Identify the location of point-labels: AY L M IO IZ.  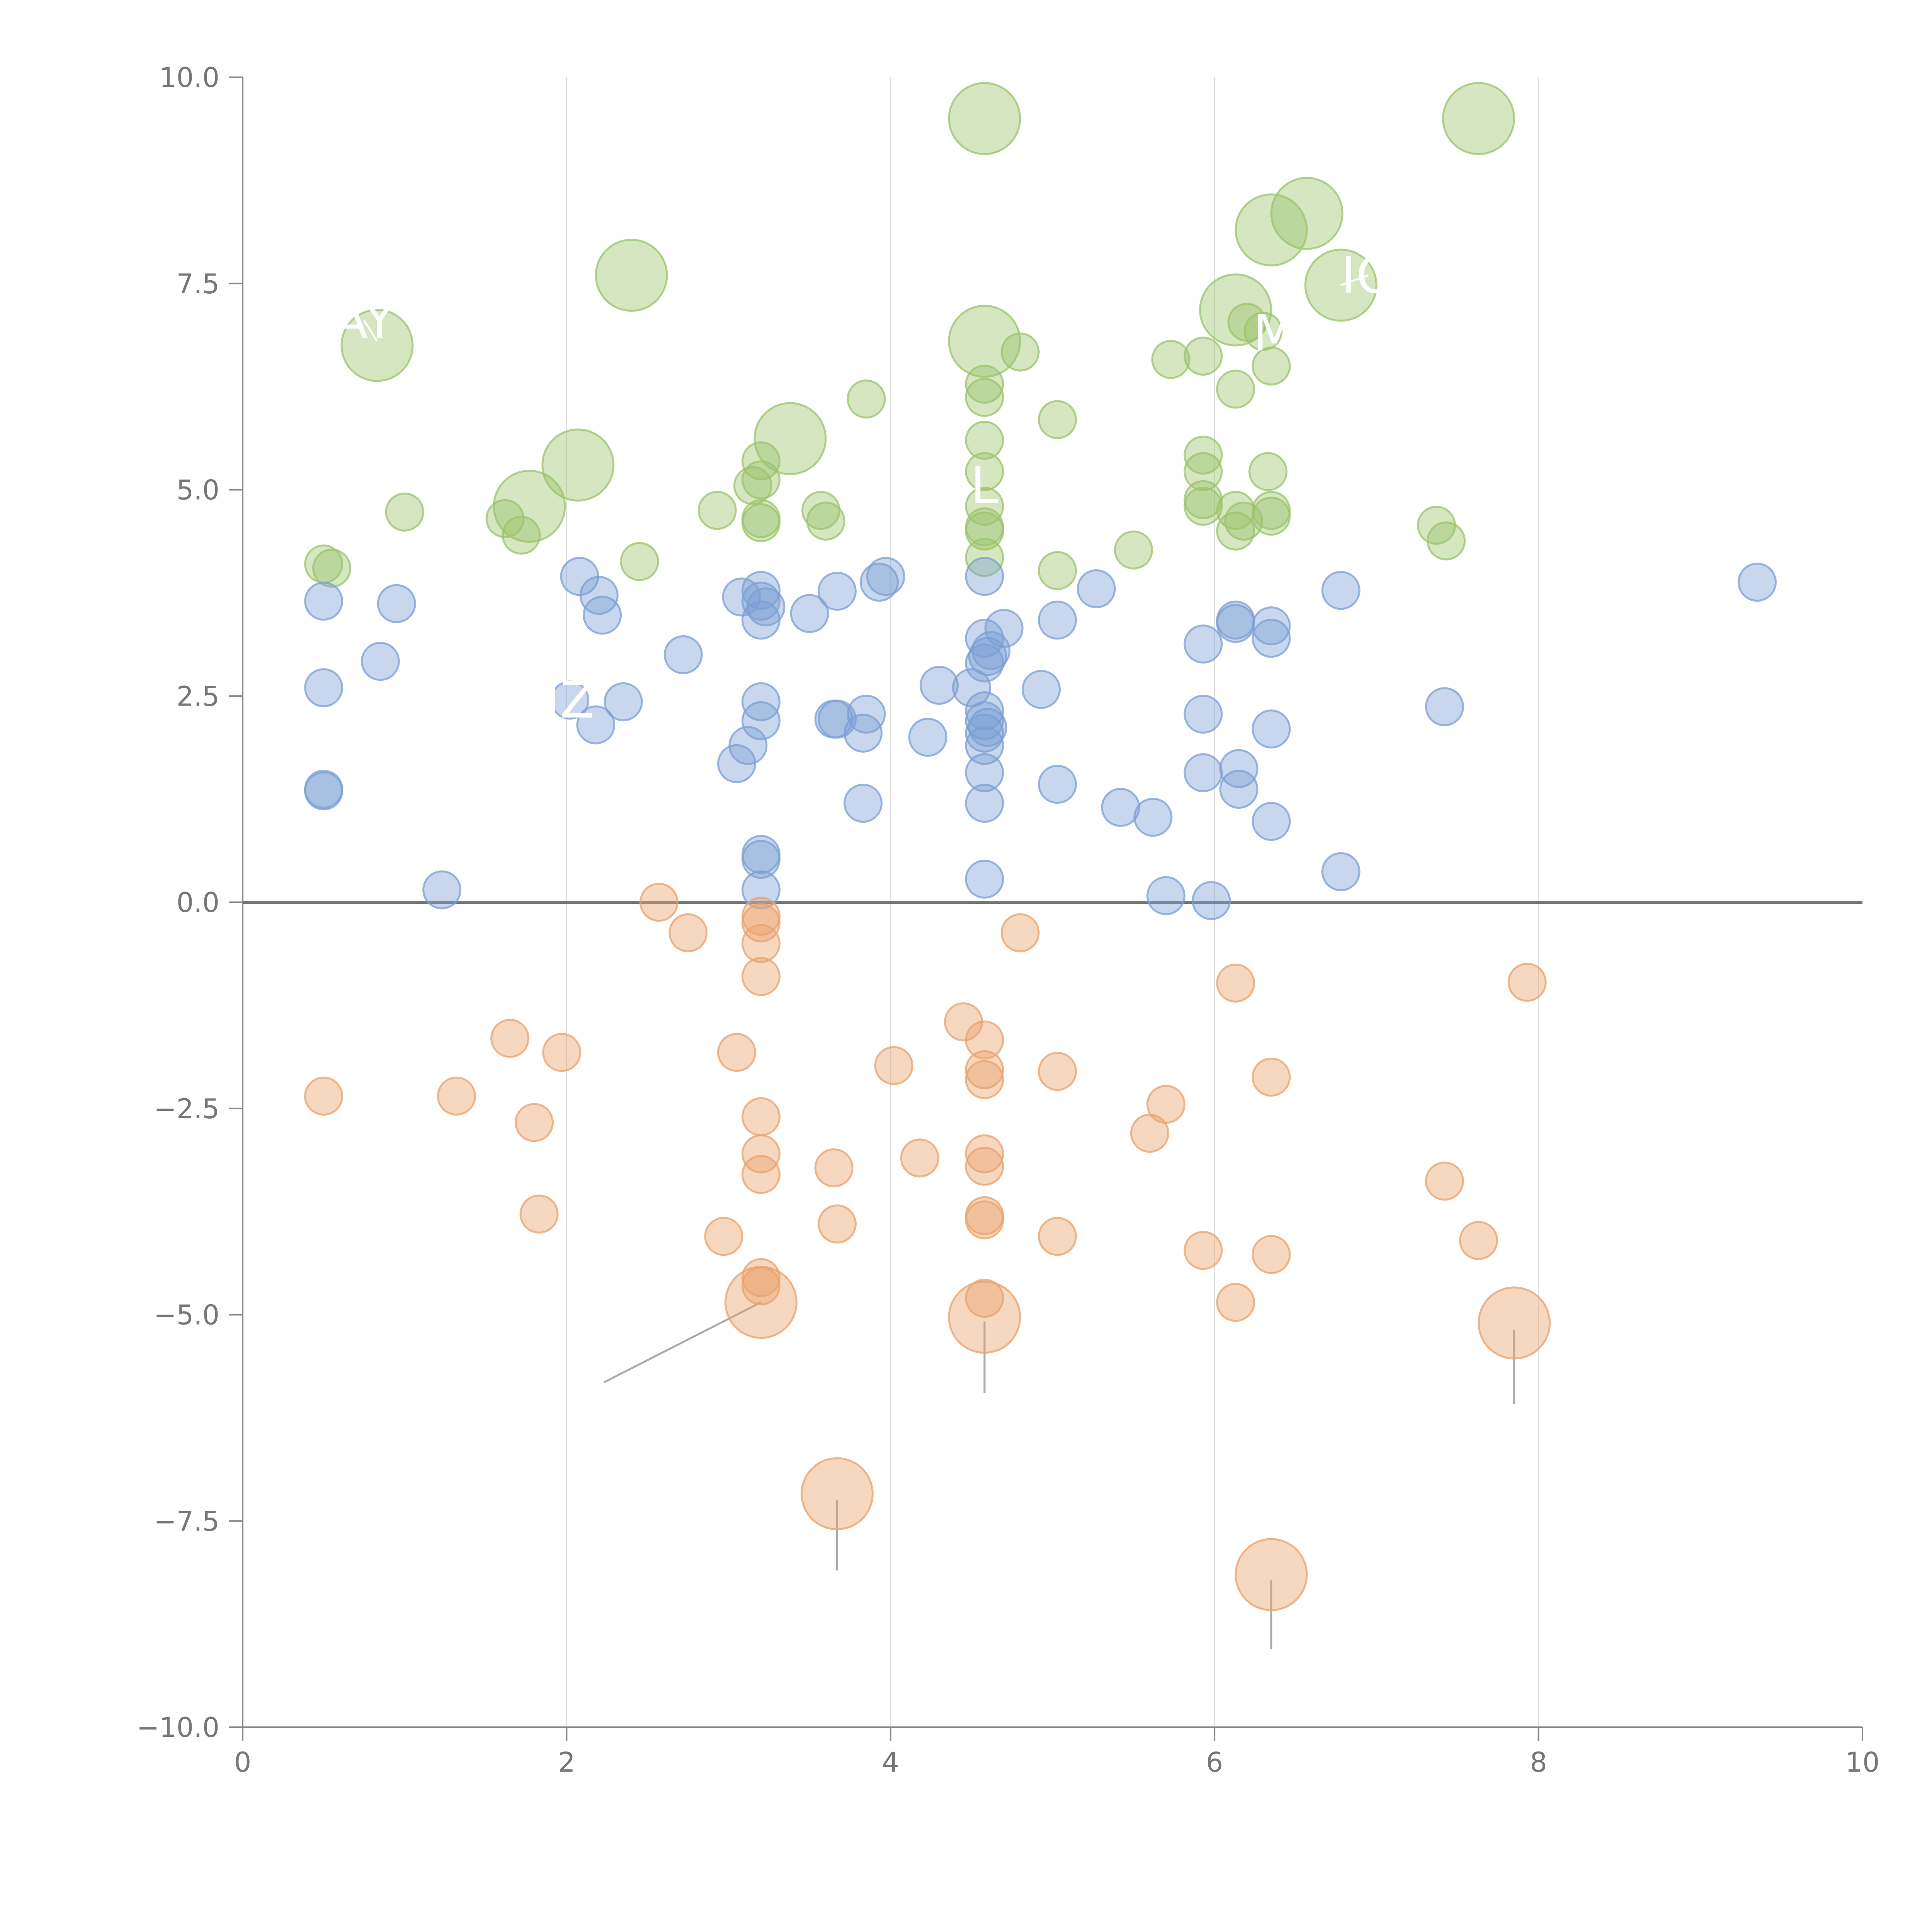
(864, 488).